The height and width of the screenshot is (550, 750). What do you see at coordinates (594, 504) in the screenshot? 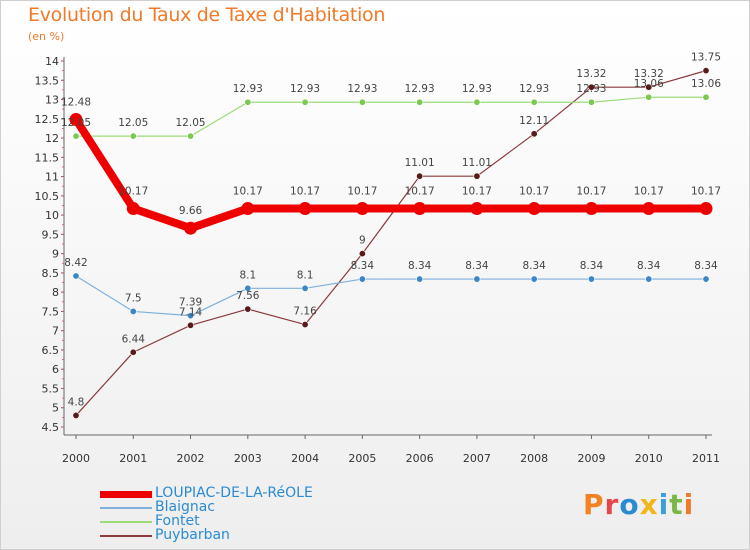
I see `logo-letter: P` at bounding box center [594, 504].